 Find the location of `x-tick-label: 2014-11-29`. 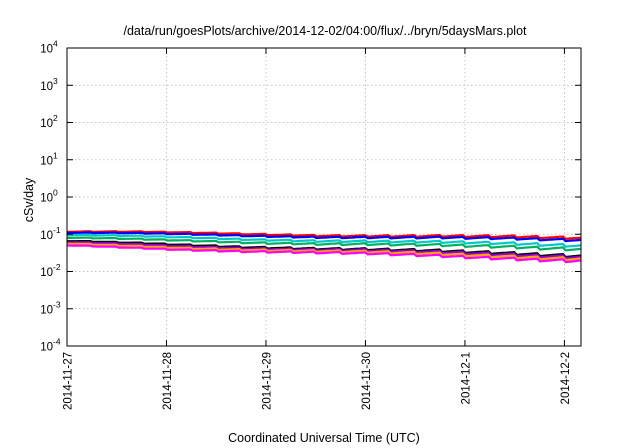

x-tick-label: 2014-11-29 is located at coordinates (267, 381).